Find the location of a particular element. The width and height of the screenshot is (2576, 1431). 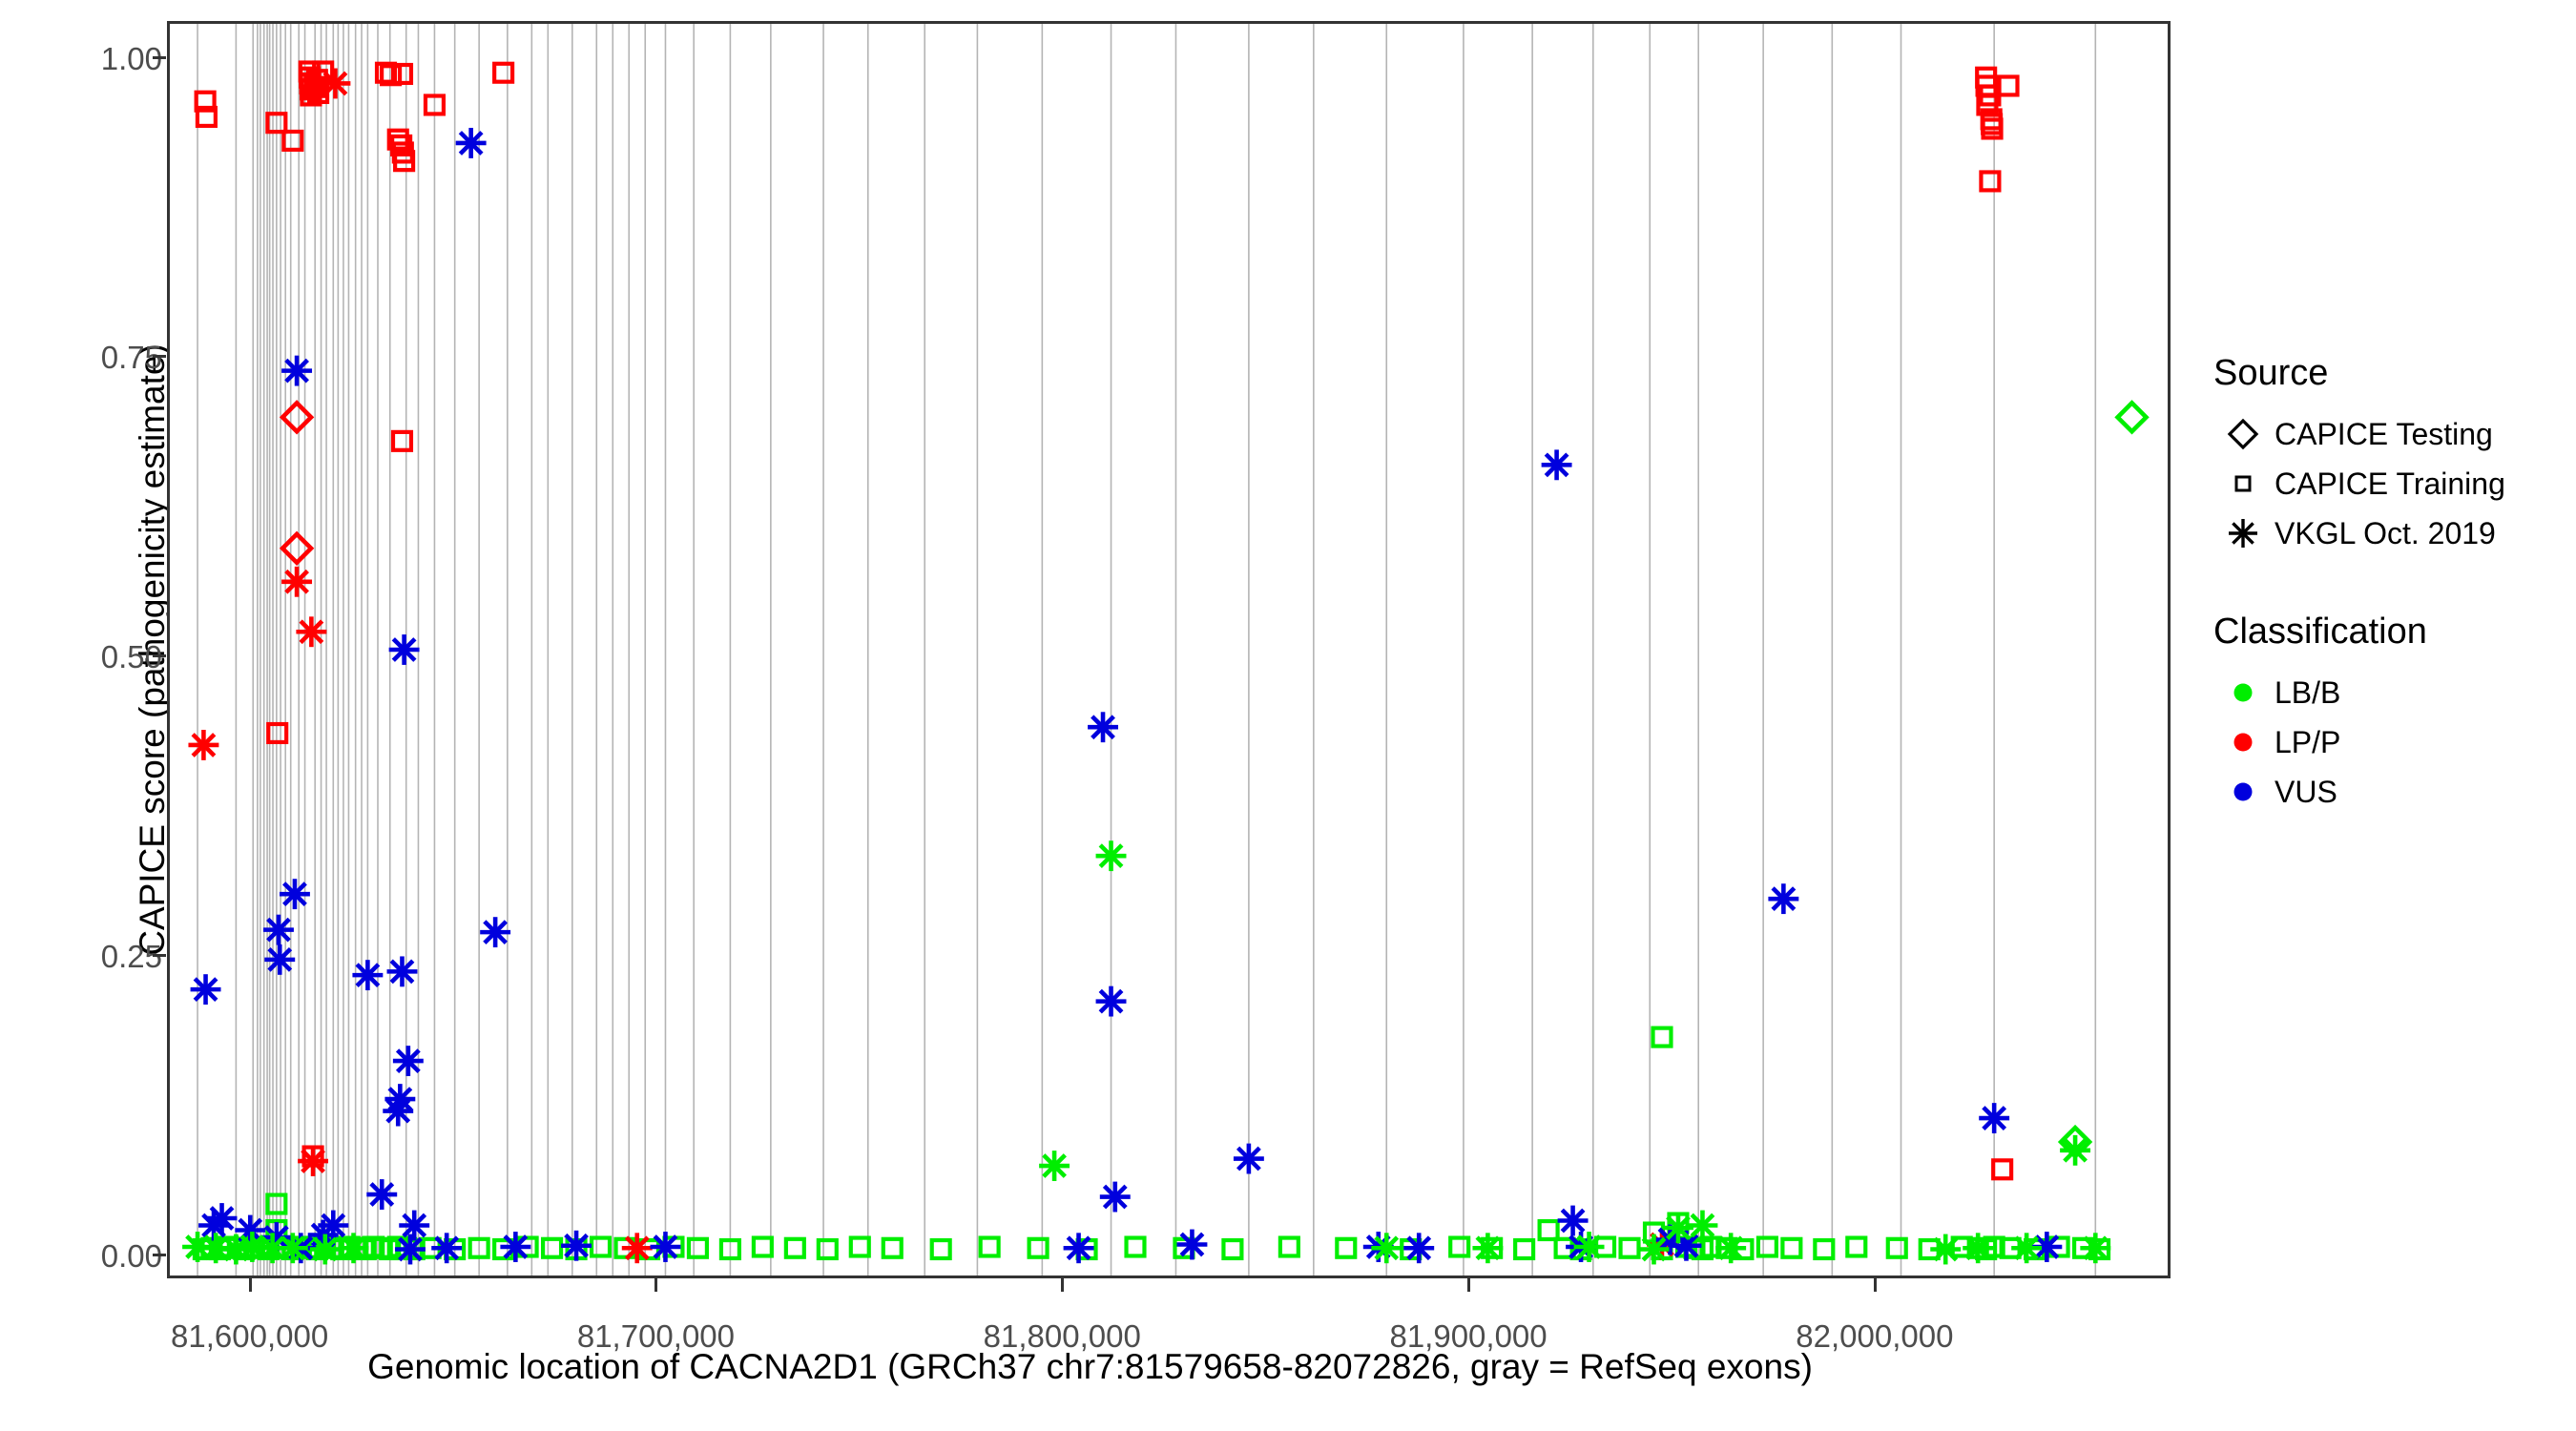

legend-key-asterisk-icon is located at coordinates (2243, 533).